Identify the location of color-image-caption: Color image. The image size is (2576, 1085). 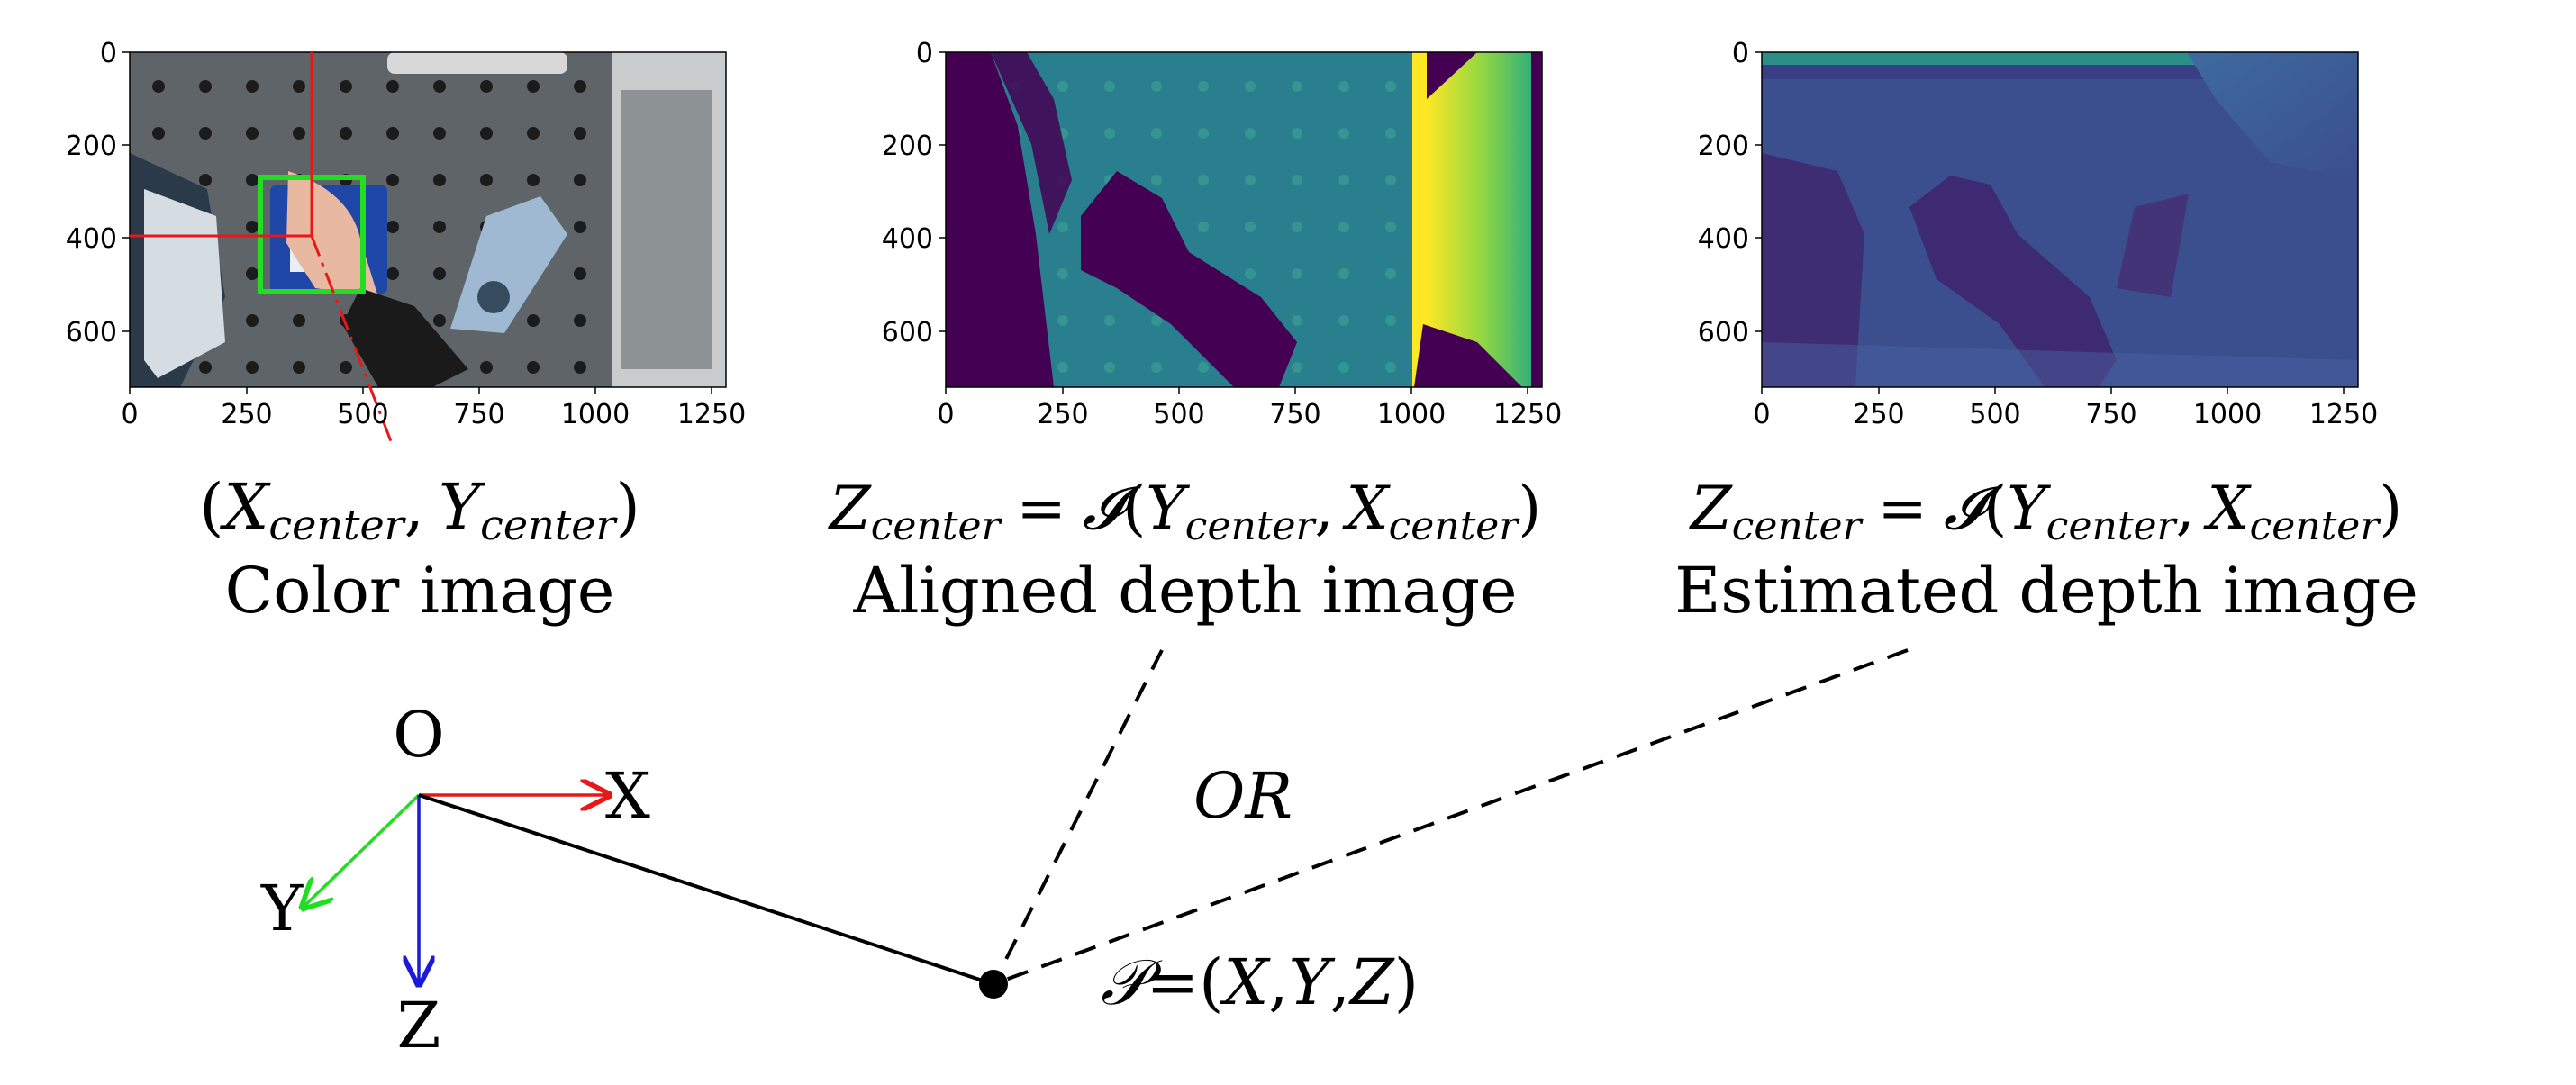
(420, 591).